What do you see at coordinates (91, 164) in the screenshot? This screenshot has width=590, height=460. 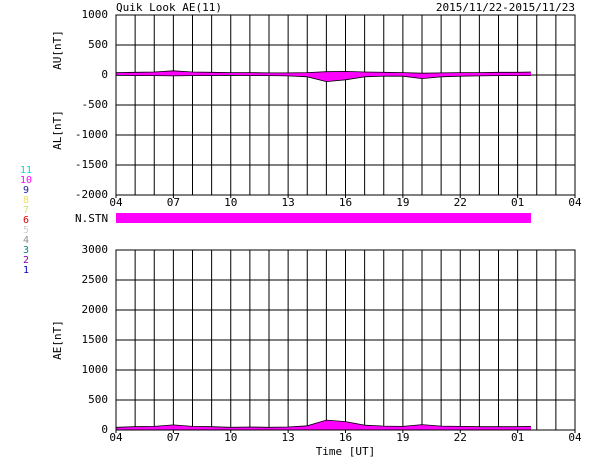 I see `y-tick-label: -1500` at bounding box center [91, 164].